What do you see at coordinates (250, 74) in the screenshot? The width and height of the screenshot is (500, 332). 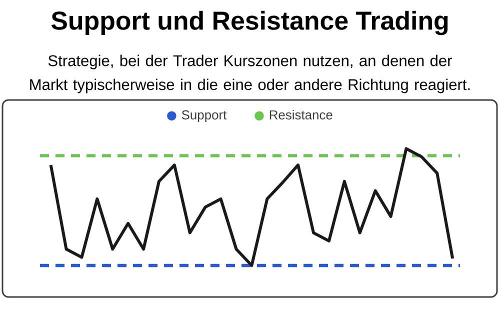 I see `chart-subtitle: Strategie, bei der Trader Kurszonen nutzen, an denen der Markt typischerweise in die eine oder andere Richtung reagiert.` at bounding box center [250, 74].